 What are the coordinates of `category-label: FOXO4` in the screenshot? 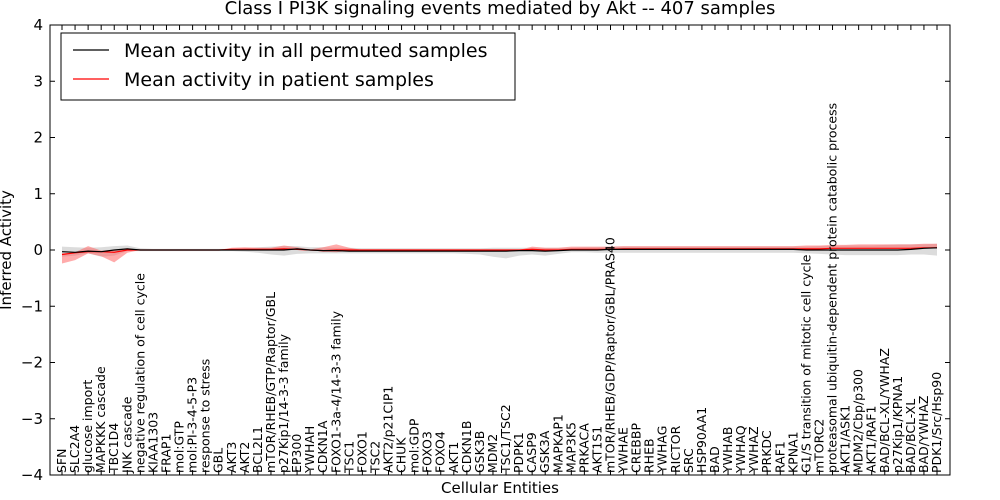 It's located at (440, 452).